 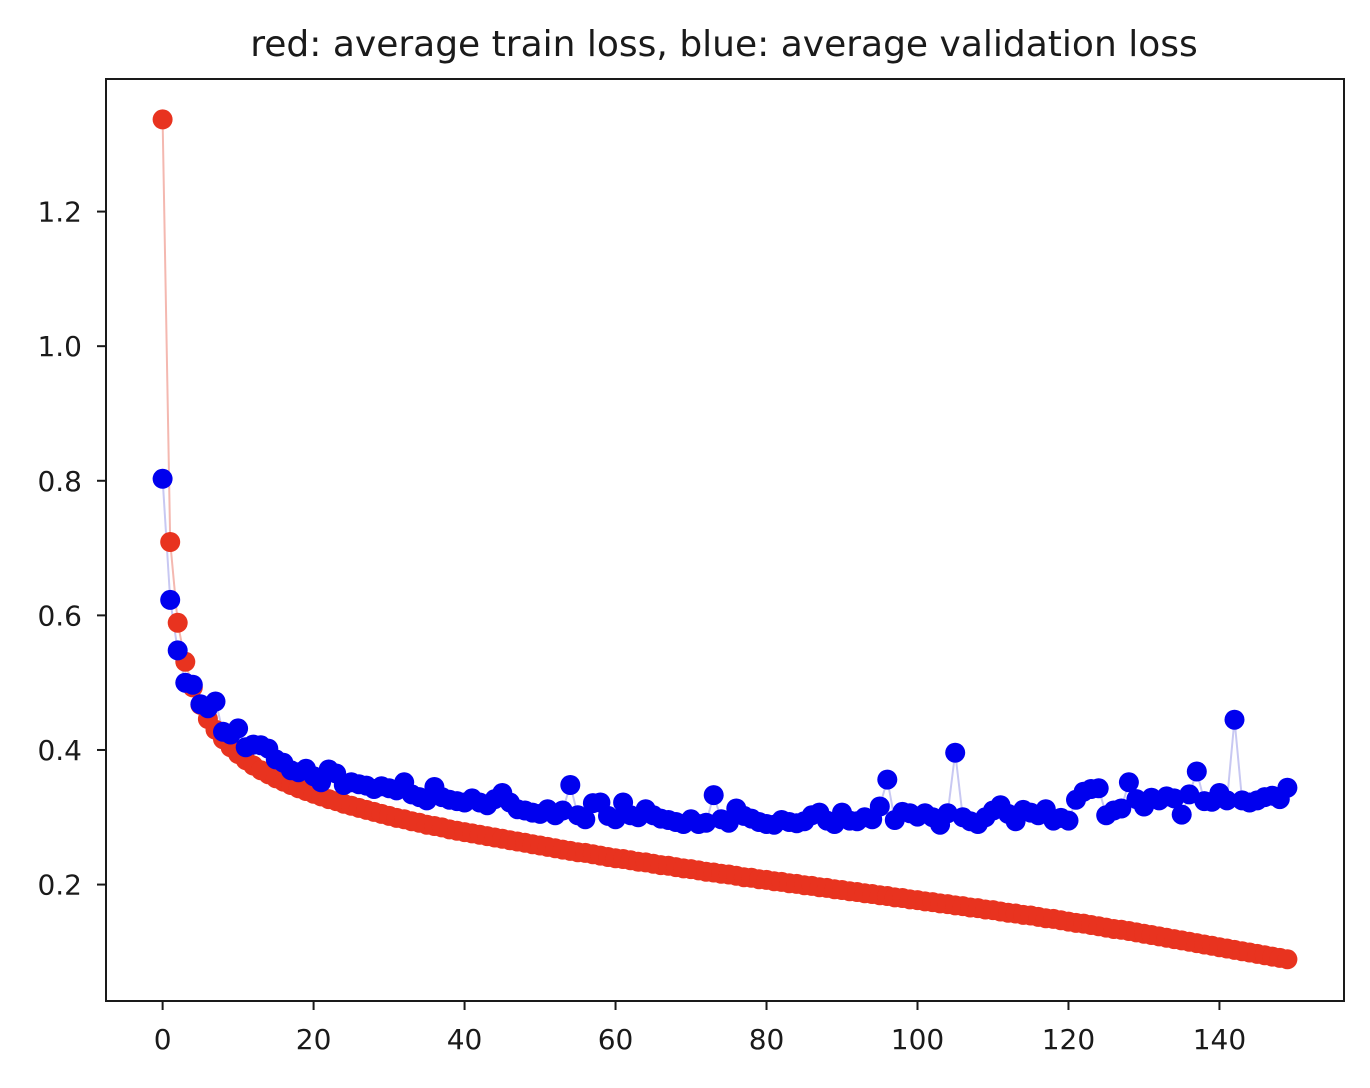 What do you see at coordinates (767, 1039) in the screenshot?
I see `x-tick-label: 80` at bounding box center [767, 1039].